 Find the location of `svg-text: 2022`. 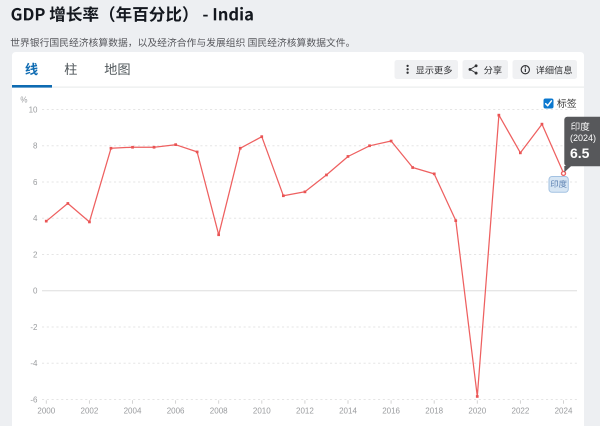

svg-text: 2022 is located at coordinates (521, 411).